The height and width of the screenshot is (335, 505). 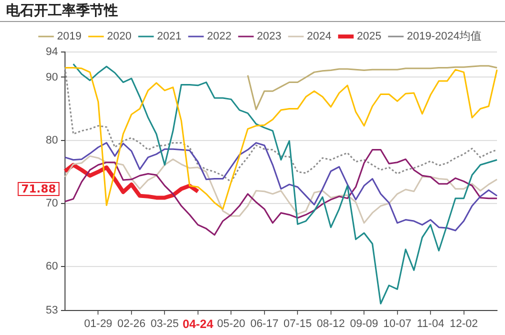 I want to click on y-tick-label: 53, so click(x=52, y=310).